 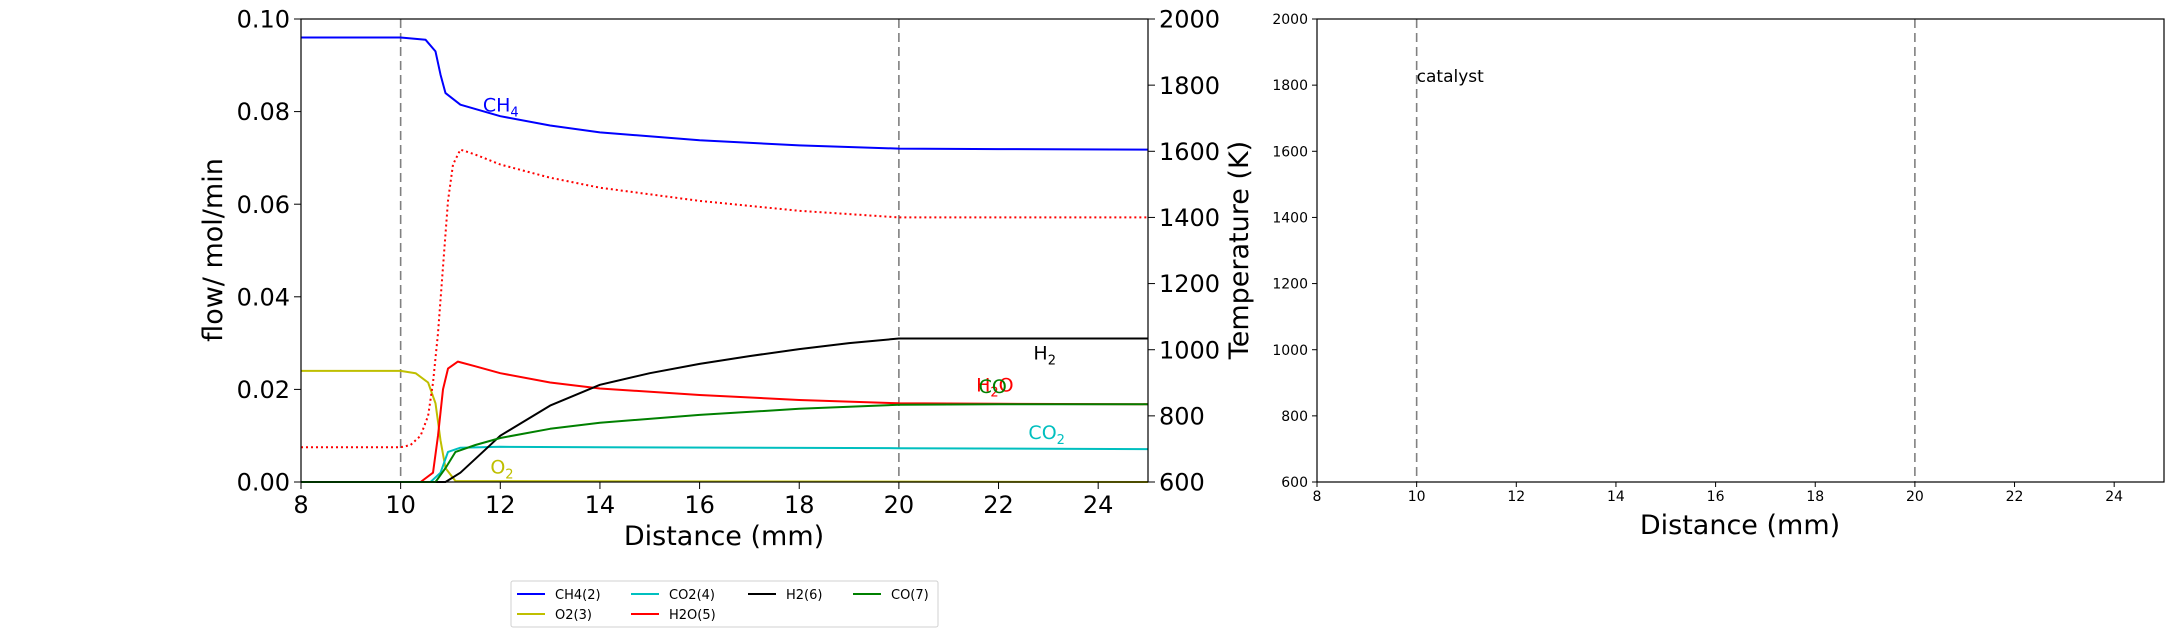 I want to click on legend: CH4(2) O2(3) CO2(4) H2O(5) H2(6) CO(7), so click(x=724, y=604).